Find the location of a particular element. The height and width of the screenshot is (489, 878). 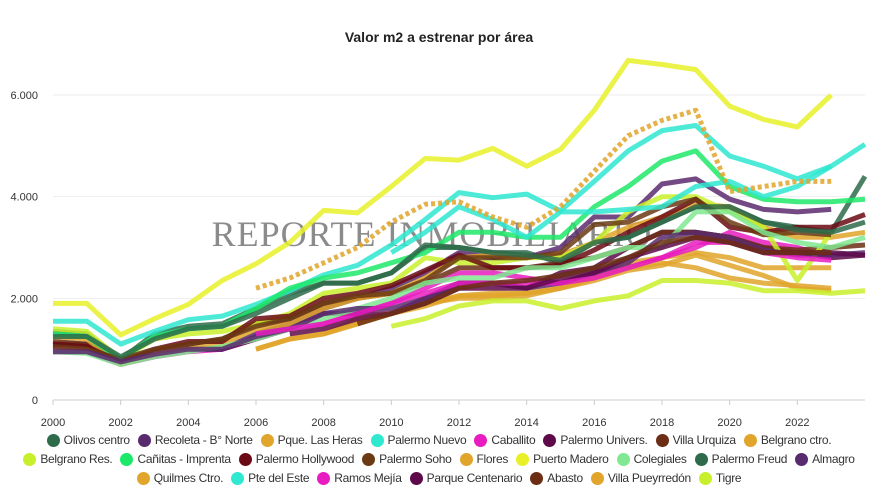

legend-label: Puerto Madero is located at coordinates (571, 459).